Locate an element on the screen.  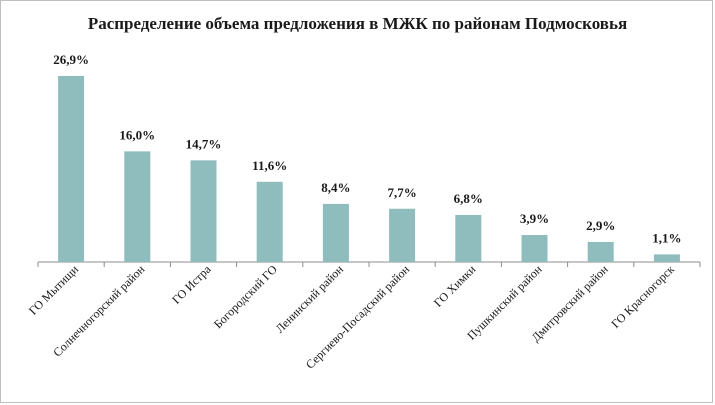
category-label: Ленинский район is located at coordinates (310, 299).